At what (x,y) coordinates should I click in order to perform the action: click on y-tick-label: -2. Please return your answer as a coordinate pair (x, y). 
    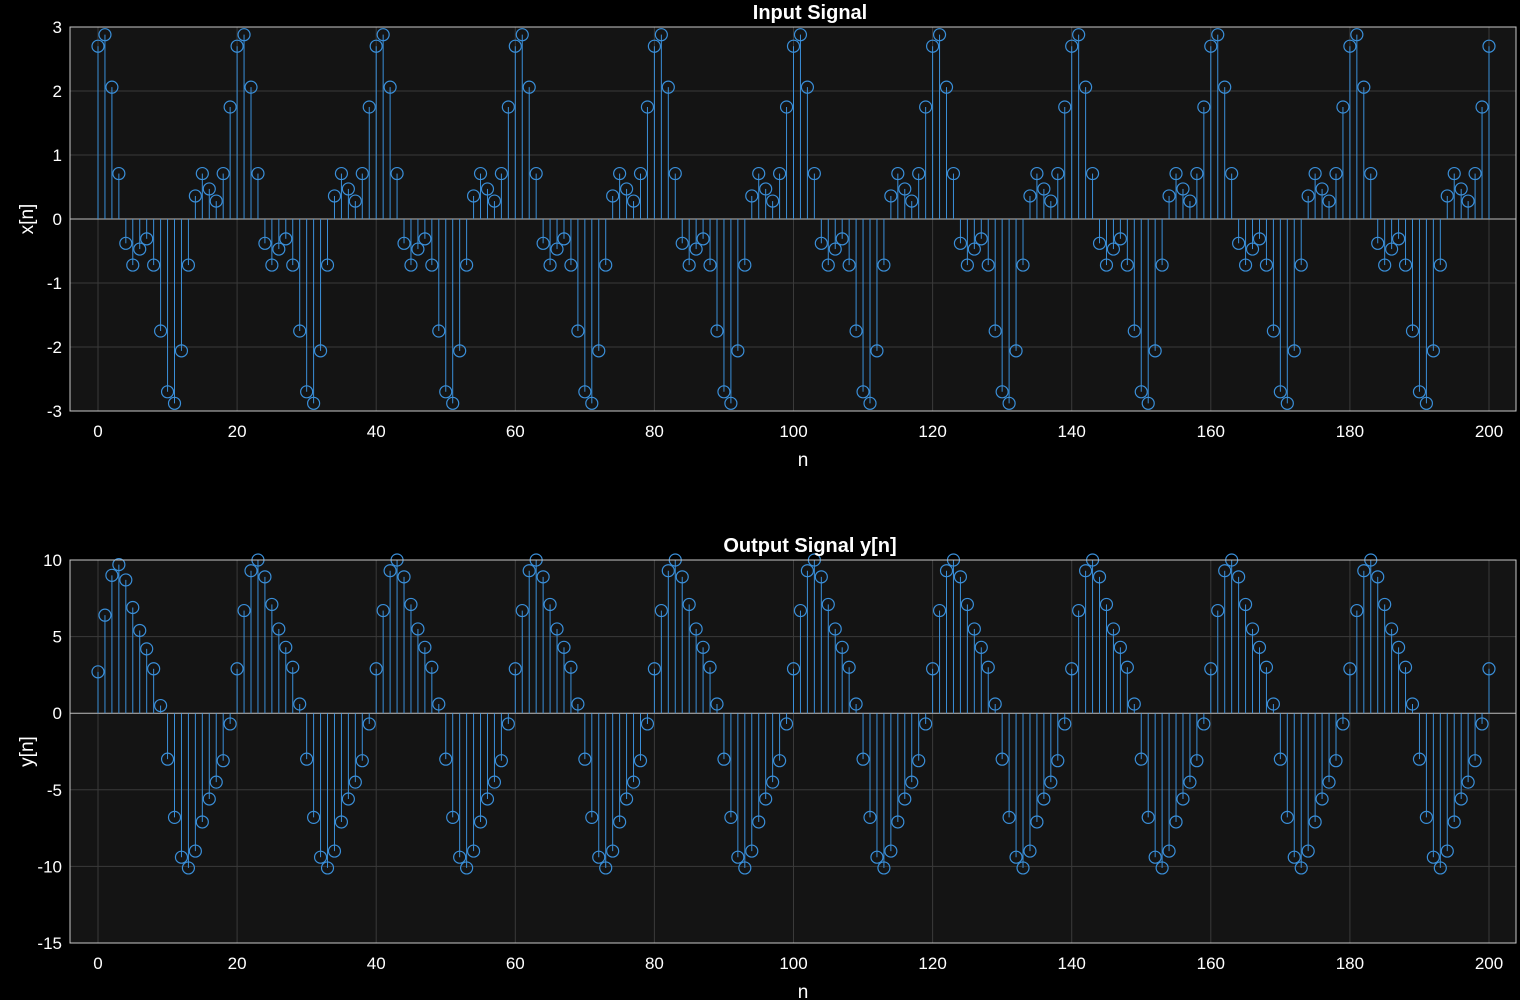
    Looking at the image, I should click on (54, 347).